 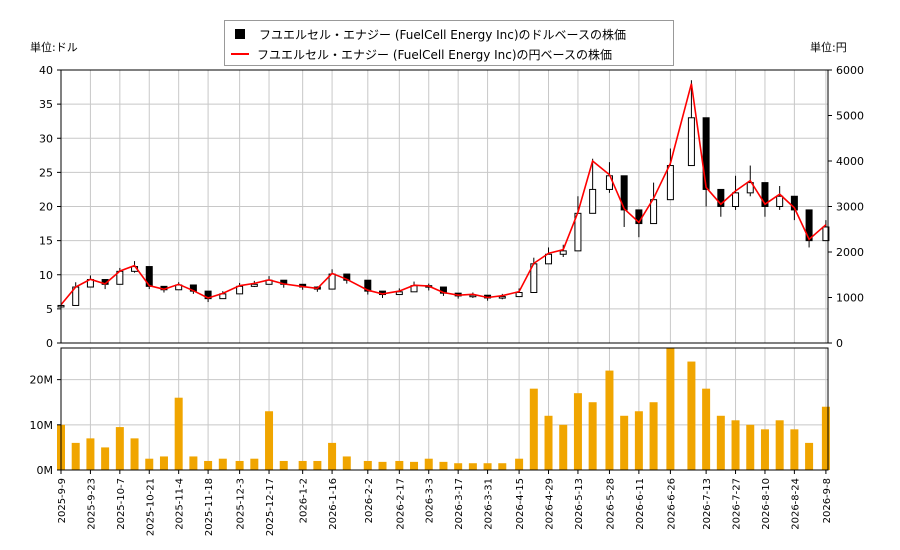 I want to click on date-tick-label: 2026-6-11, so click(x=640, y=504).